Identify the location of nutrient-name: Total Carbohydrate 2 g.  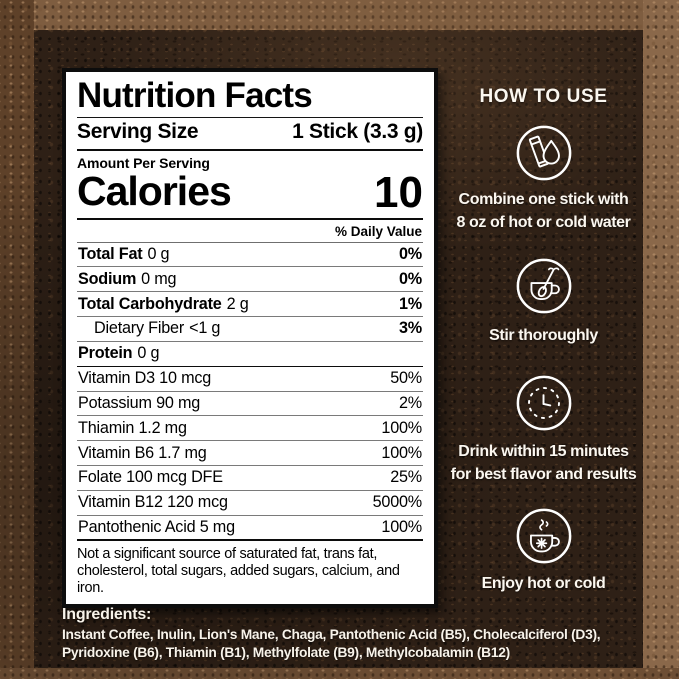
(163, 303).